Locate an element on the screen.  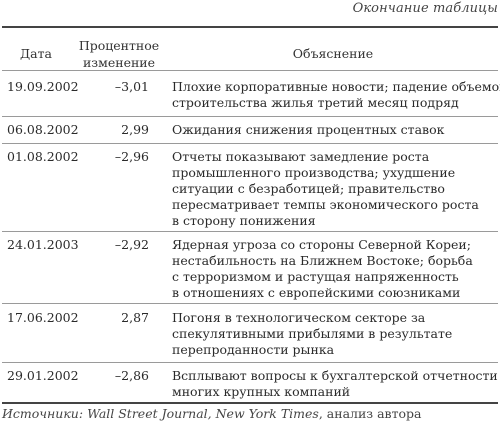
header-date: Дата is located at coordinates (36, 53).